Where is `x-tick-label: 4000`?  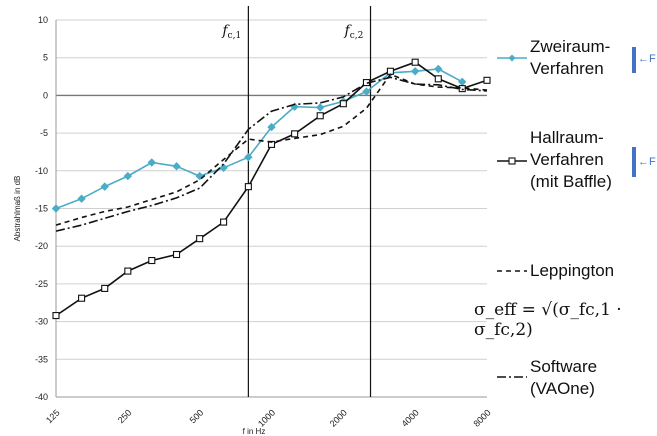
x-tick-label: 4000 is located at coordinates (410, 418).